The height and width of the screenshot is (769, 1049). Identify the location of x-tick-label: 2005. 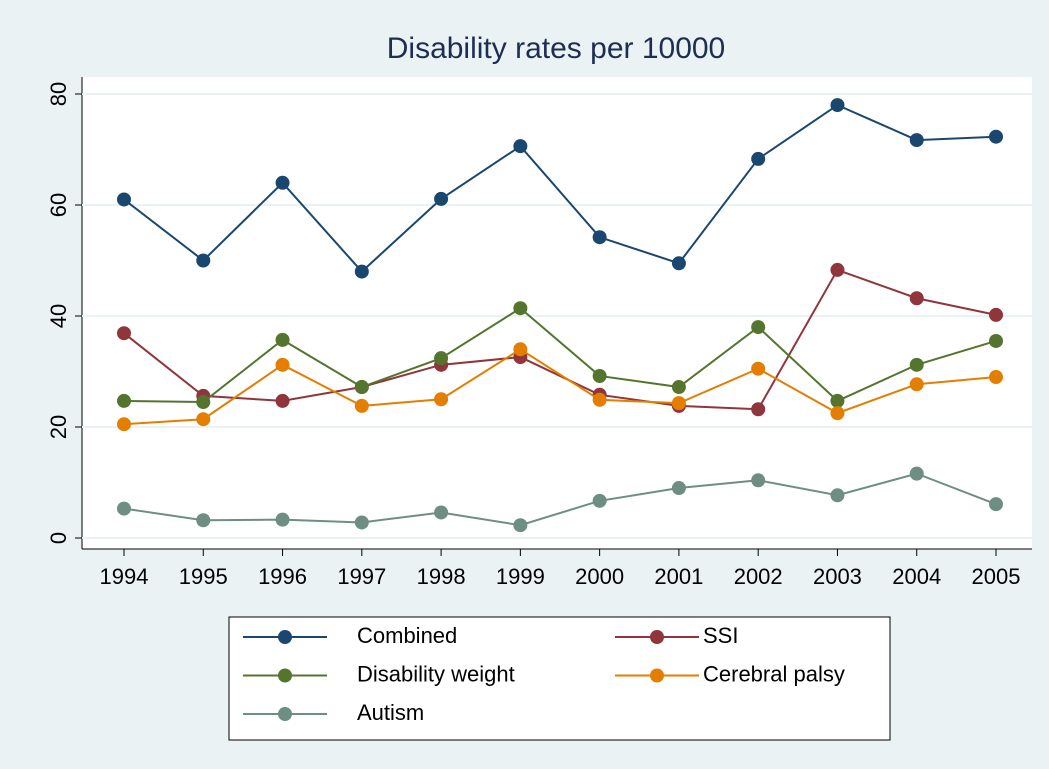
(996, 576).